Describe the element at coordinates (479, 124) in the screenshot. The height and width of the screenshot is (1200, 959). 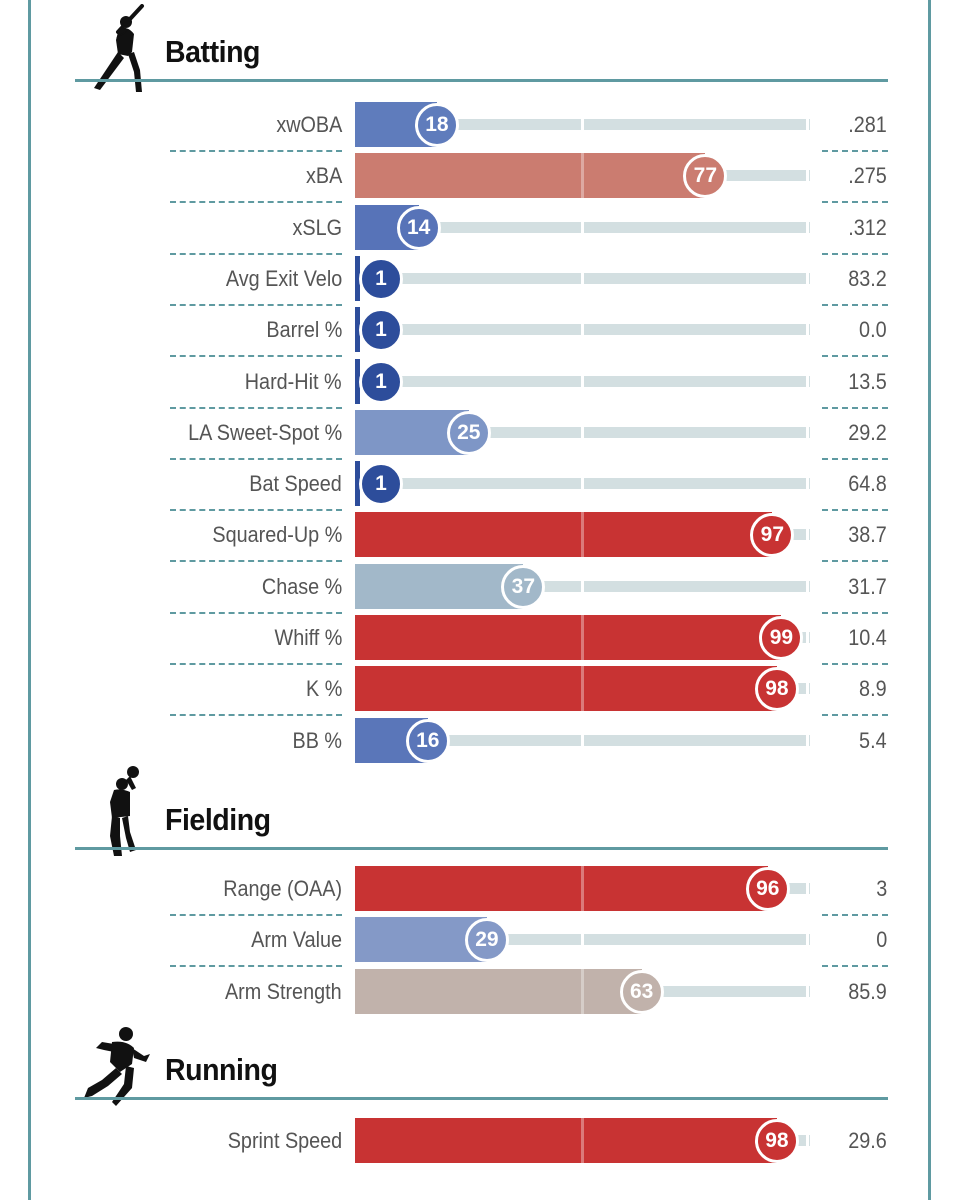
I see `metric-row: xwOBA 18 .281` at that location.